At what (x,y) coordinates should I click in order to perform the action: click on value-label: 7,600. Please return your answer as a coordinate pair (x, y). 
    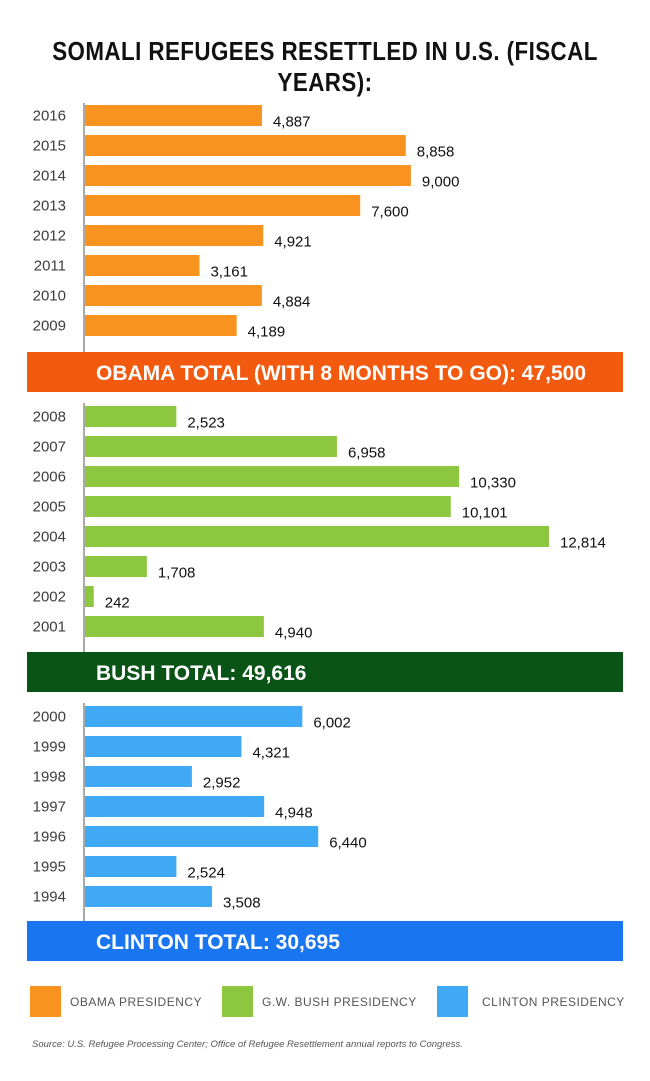
    Looking at the image, I should click on (390, 212).